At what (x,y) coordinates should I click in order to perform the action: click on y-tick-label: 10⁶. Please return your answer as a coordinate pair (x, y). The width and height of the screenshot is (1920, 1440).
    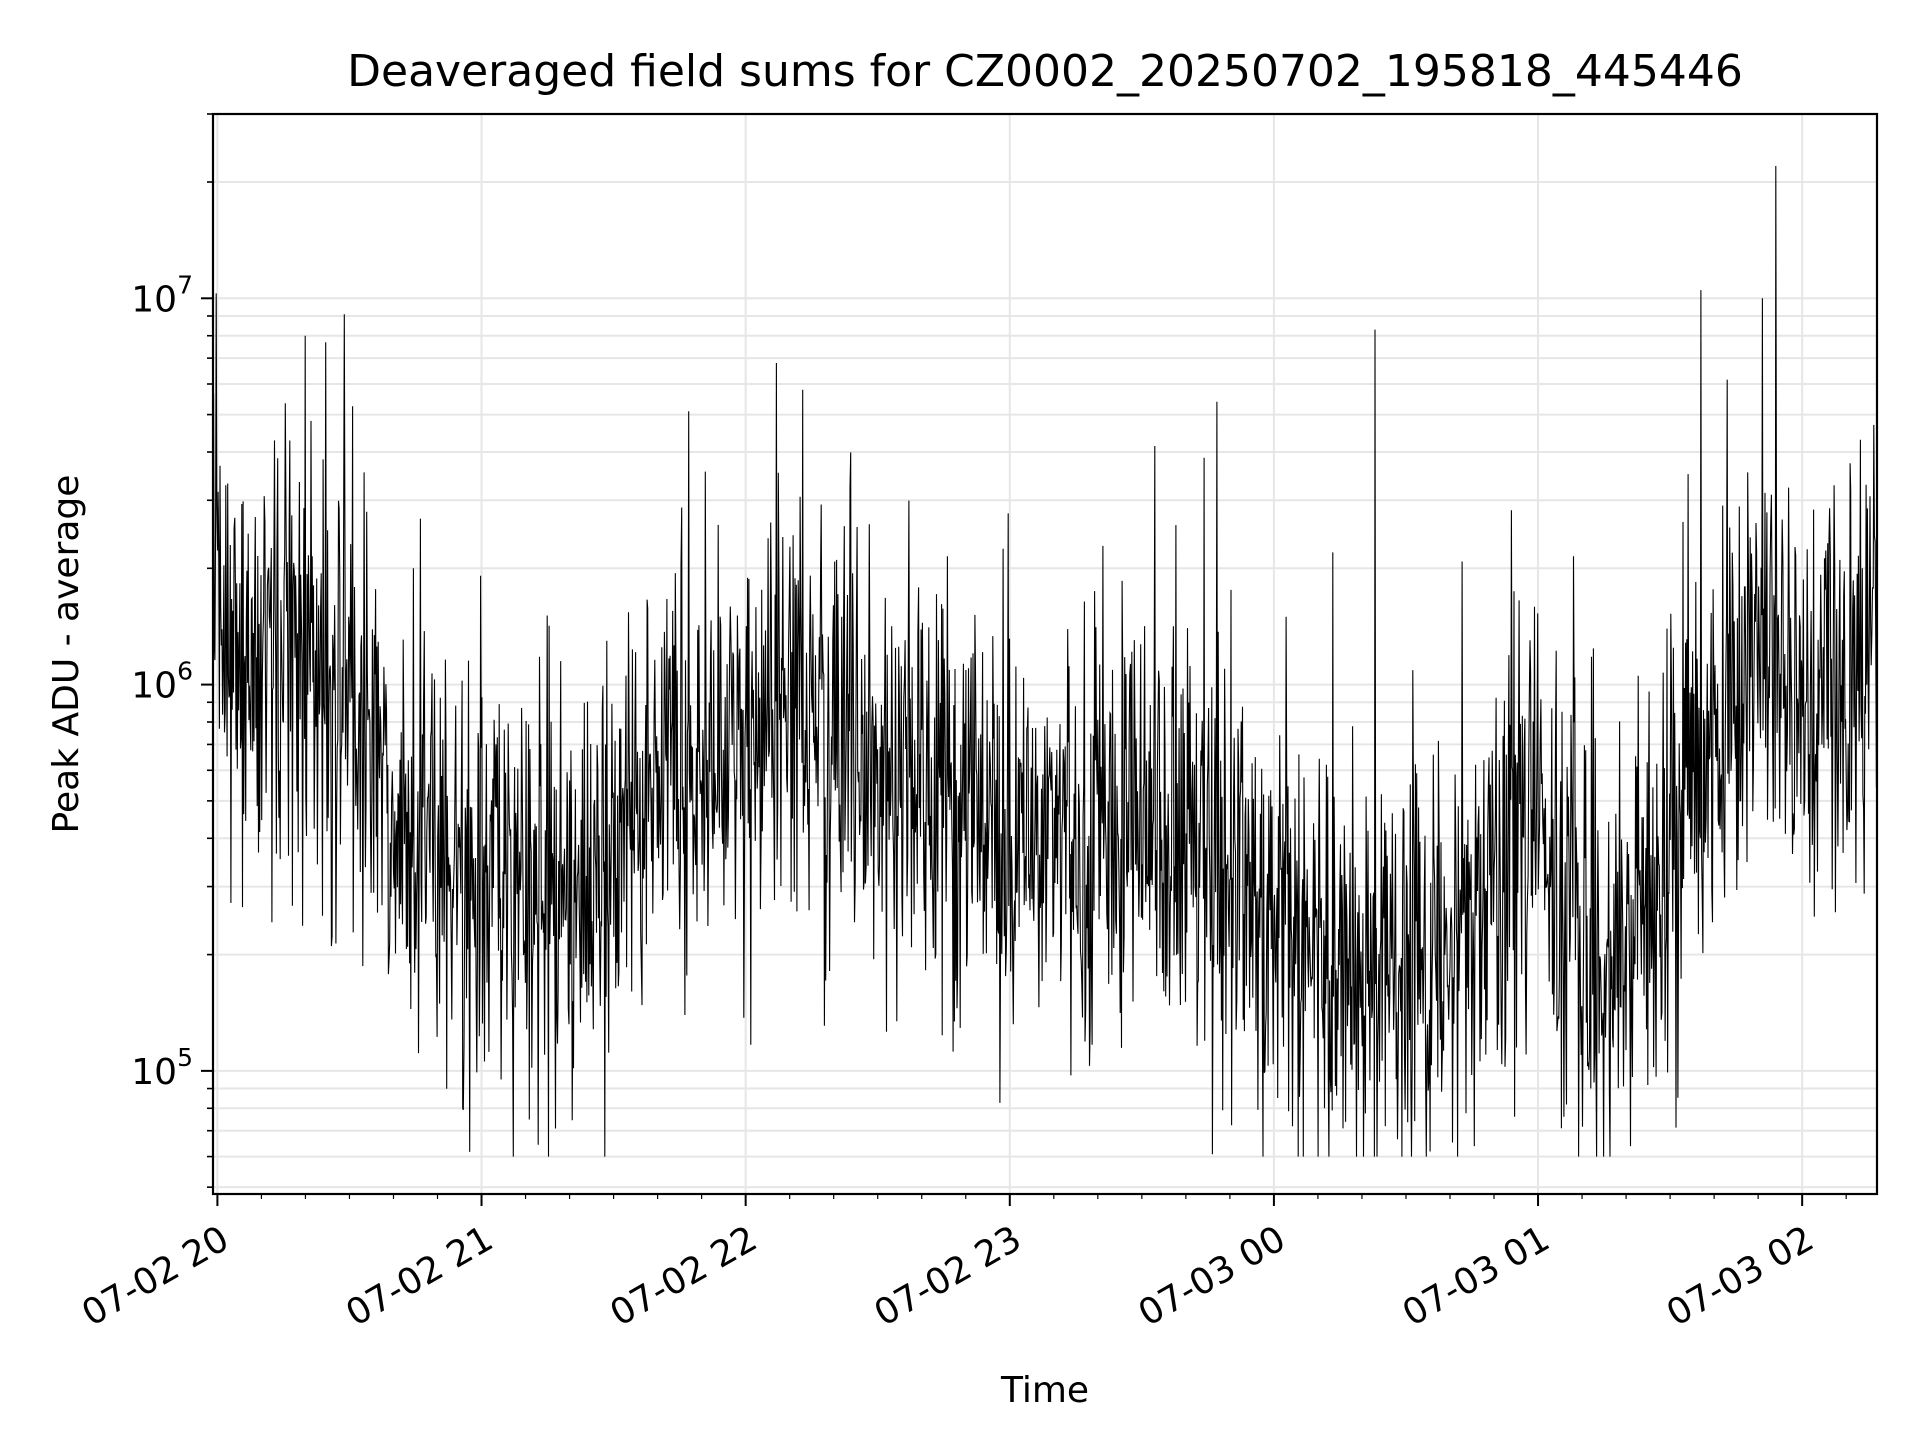
    Looking at the image, I should click on (162, 682).